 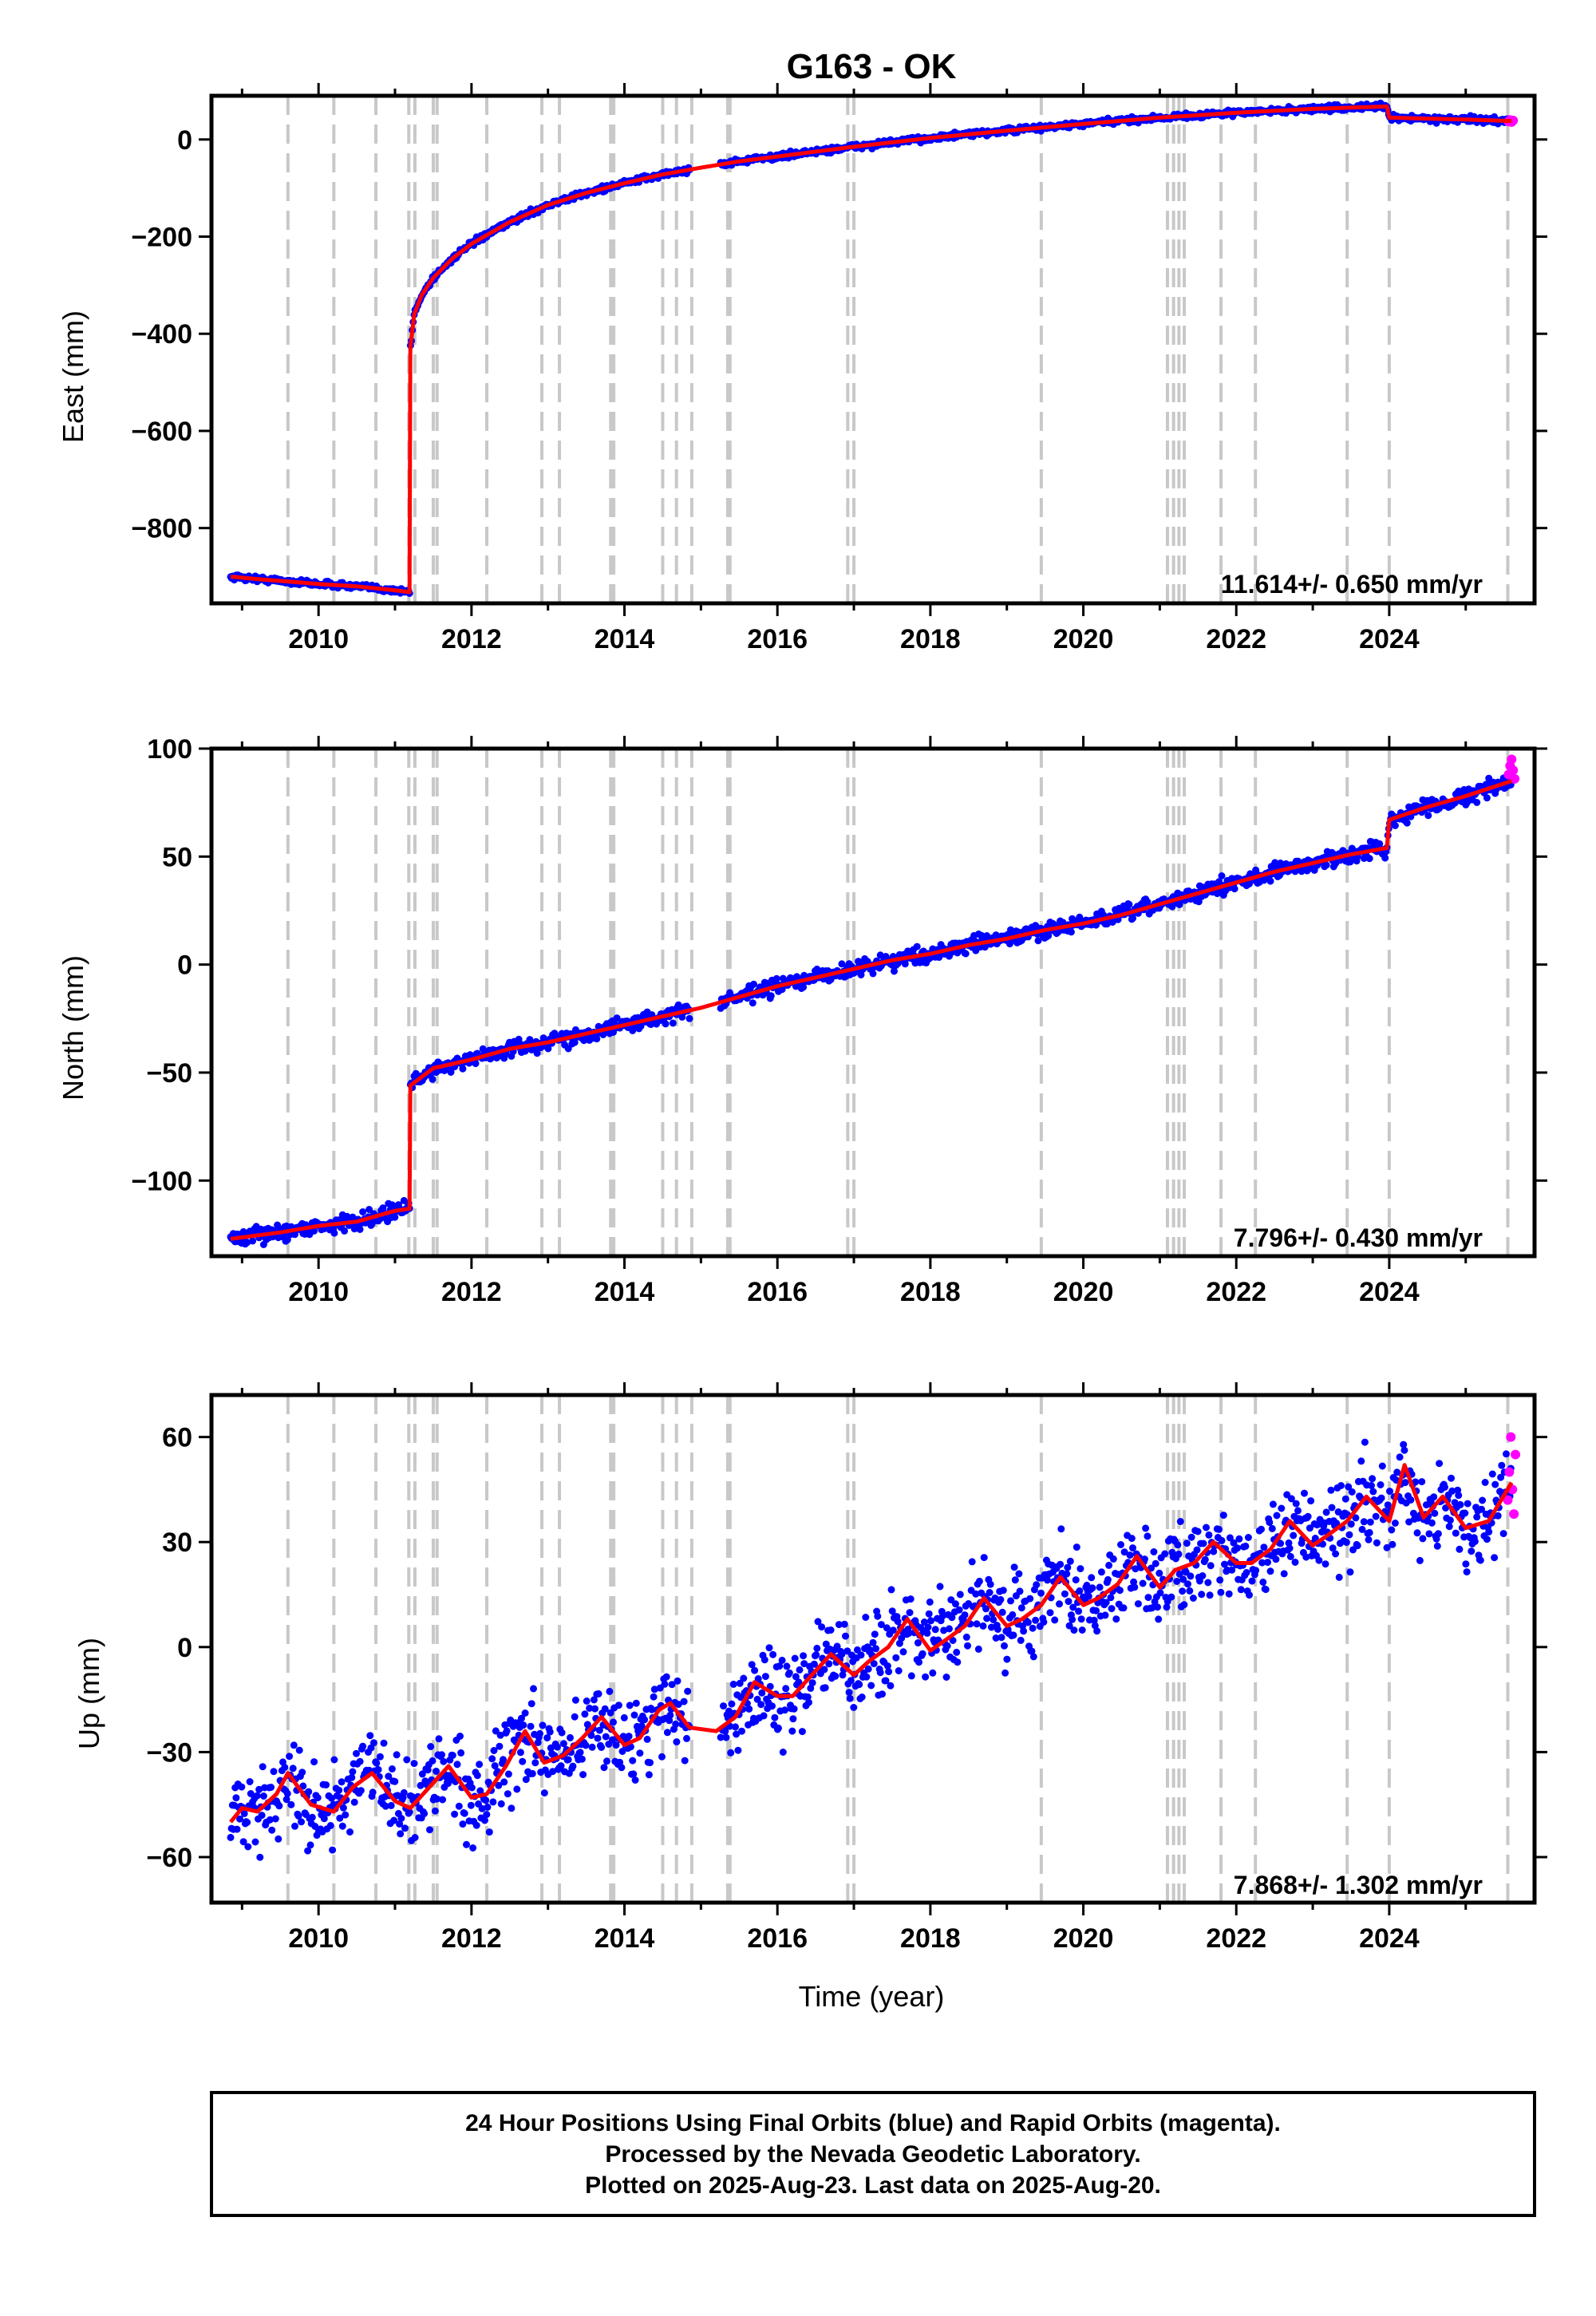 I want to click on up-xtick-label: 2014, so click(x=625, y=1938).